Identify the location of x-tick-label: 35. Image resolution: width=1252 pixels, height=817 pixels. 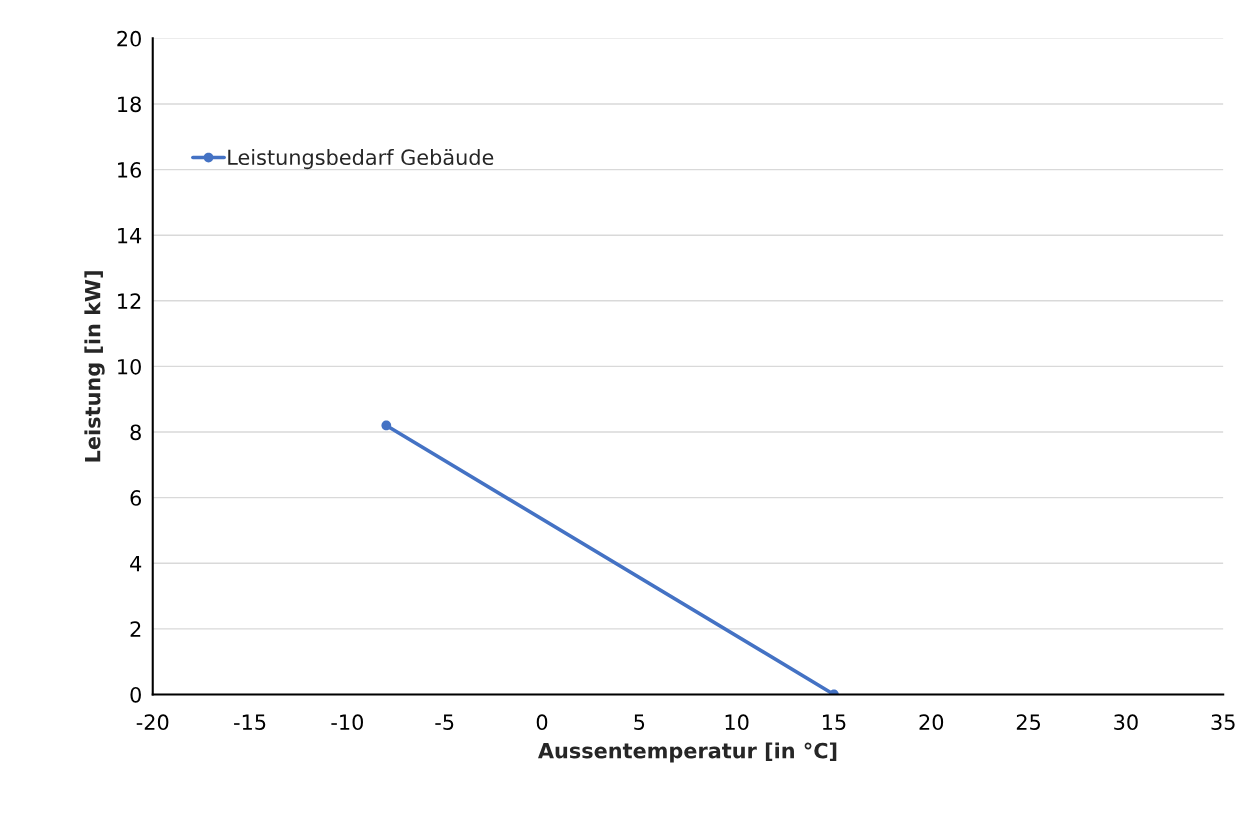
(1223, 722).